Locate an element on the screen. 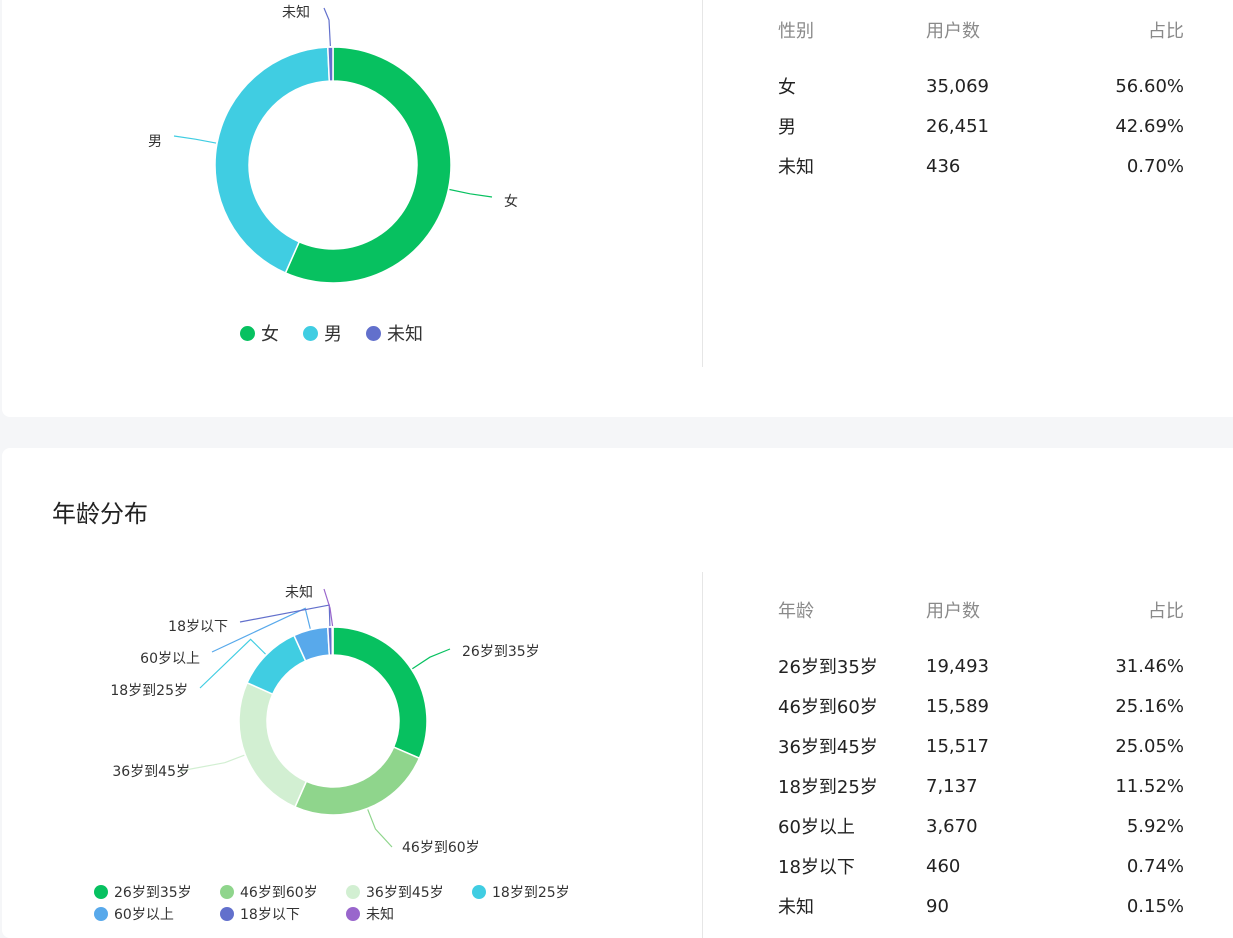  gender-legend-label: 未知 is located at coordinates (405, 334).